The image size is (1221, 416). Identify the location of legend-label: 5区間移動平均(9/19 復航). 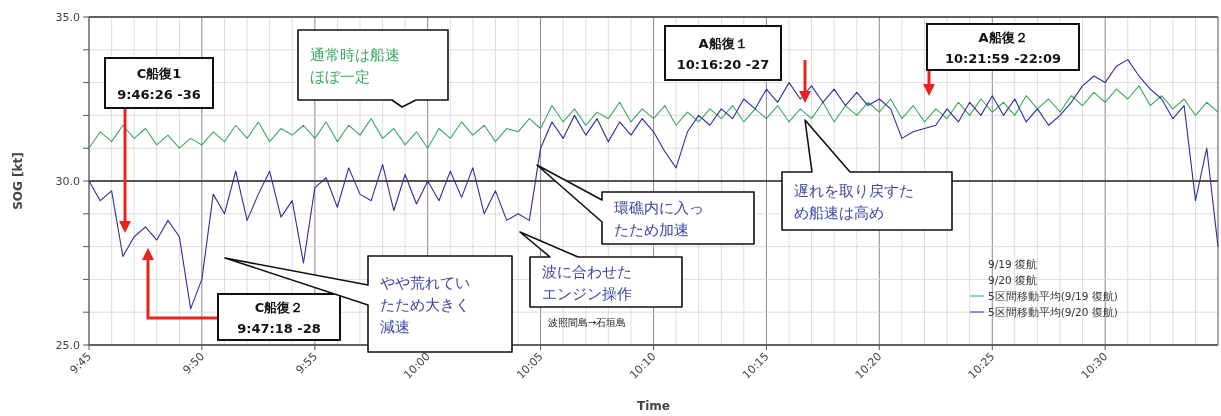
(1053, 296).